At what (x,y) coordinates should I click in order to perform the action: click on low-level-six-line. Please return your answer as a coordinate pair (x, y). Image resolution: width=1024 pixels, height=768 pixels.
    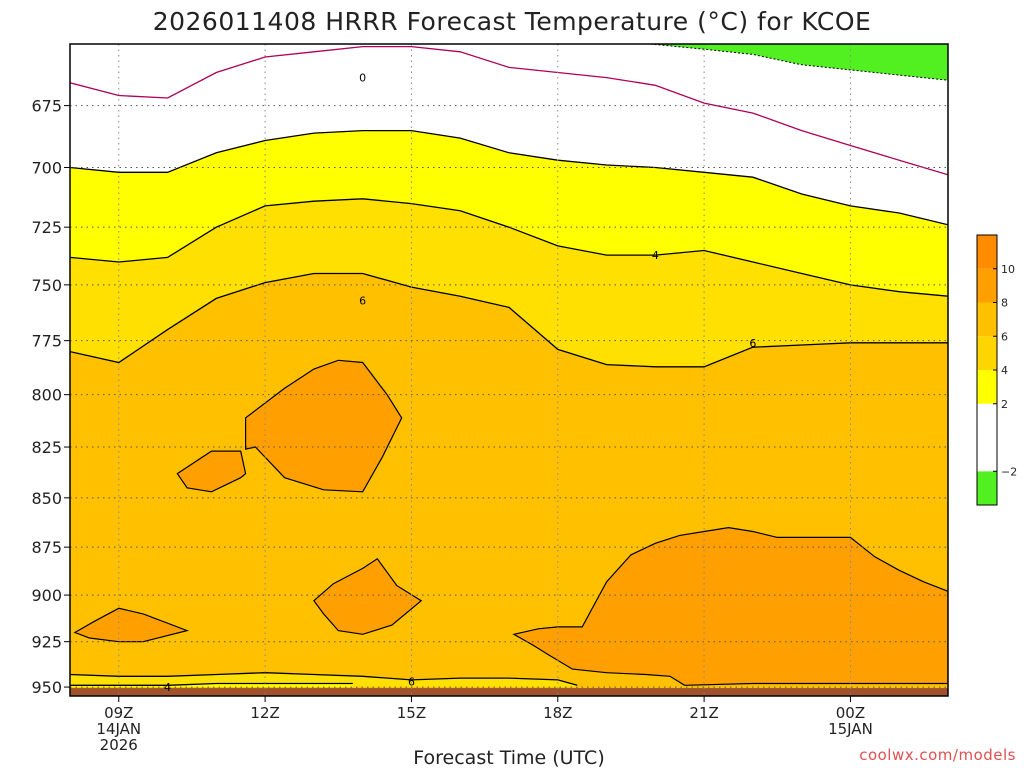
    Looking at the image, I should click on (324, 679).